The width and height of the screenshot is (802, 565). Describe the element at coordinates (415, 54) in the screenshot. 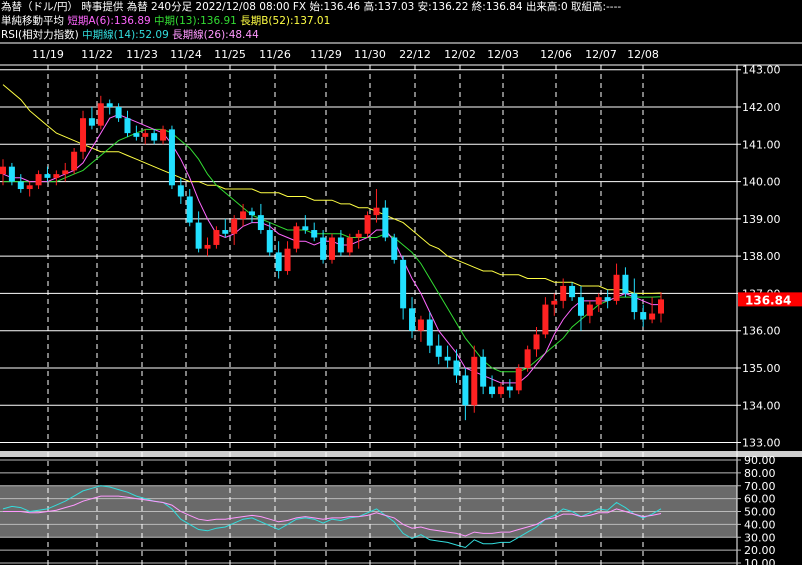

I see `date-tick-label: 22/12` at that location.